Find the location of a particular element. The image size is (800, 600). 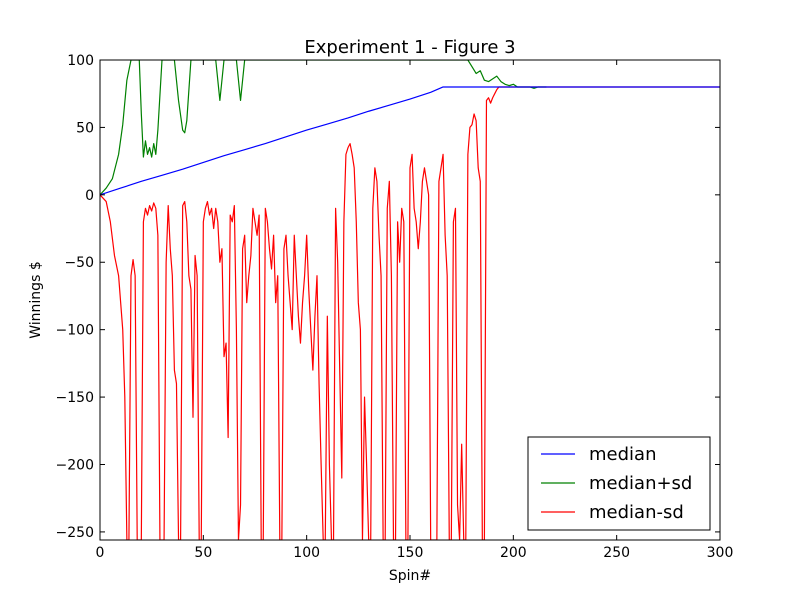

y-tick-label: −150 is located at coordinates (75, 398).